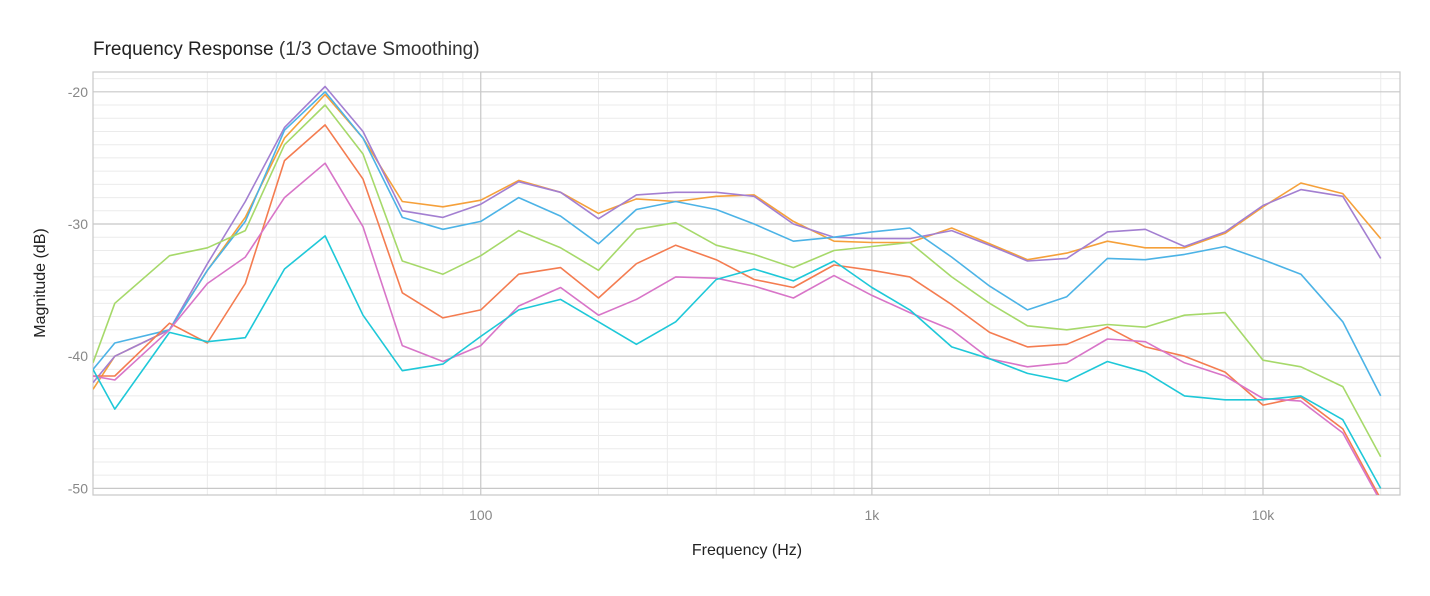 The height and width of the screenshot is (596, 1430). What do you see at coordinates (481, 515) in the screenshot?
I see `x-tick-label: 100` at bounding box center [481, 515].